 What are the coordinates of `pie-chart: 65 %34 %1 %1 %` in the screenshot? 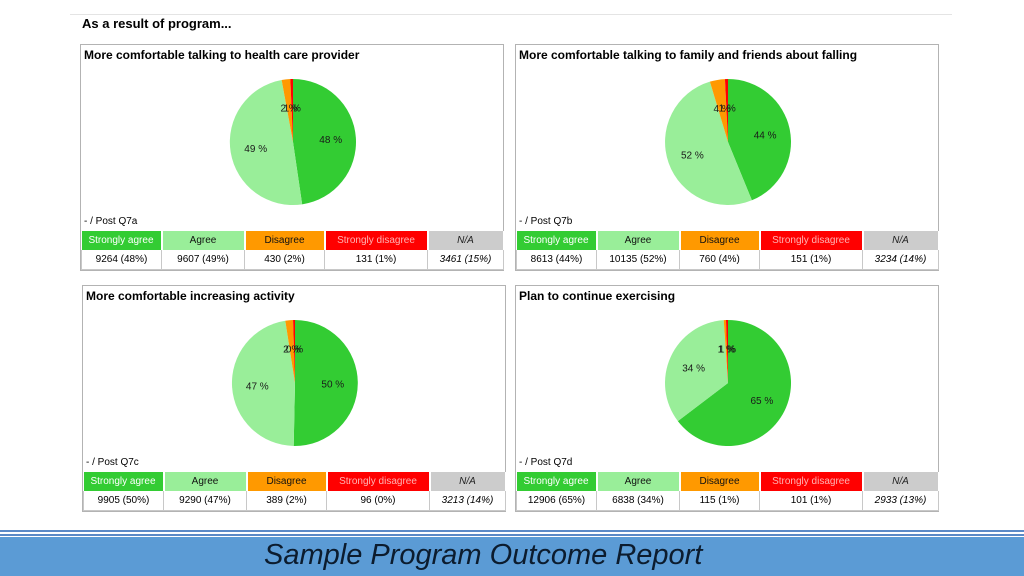 It's located at (728, 382).